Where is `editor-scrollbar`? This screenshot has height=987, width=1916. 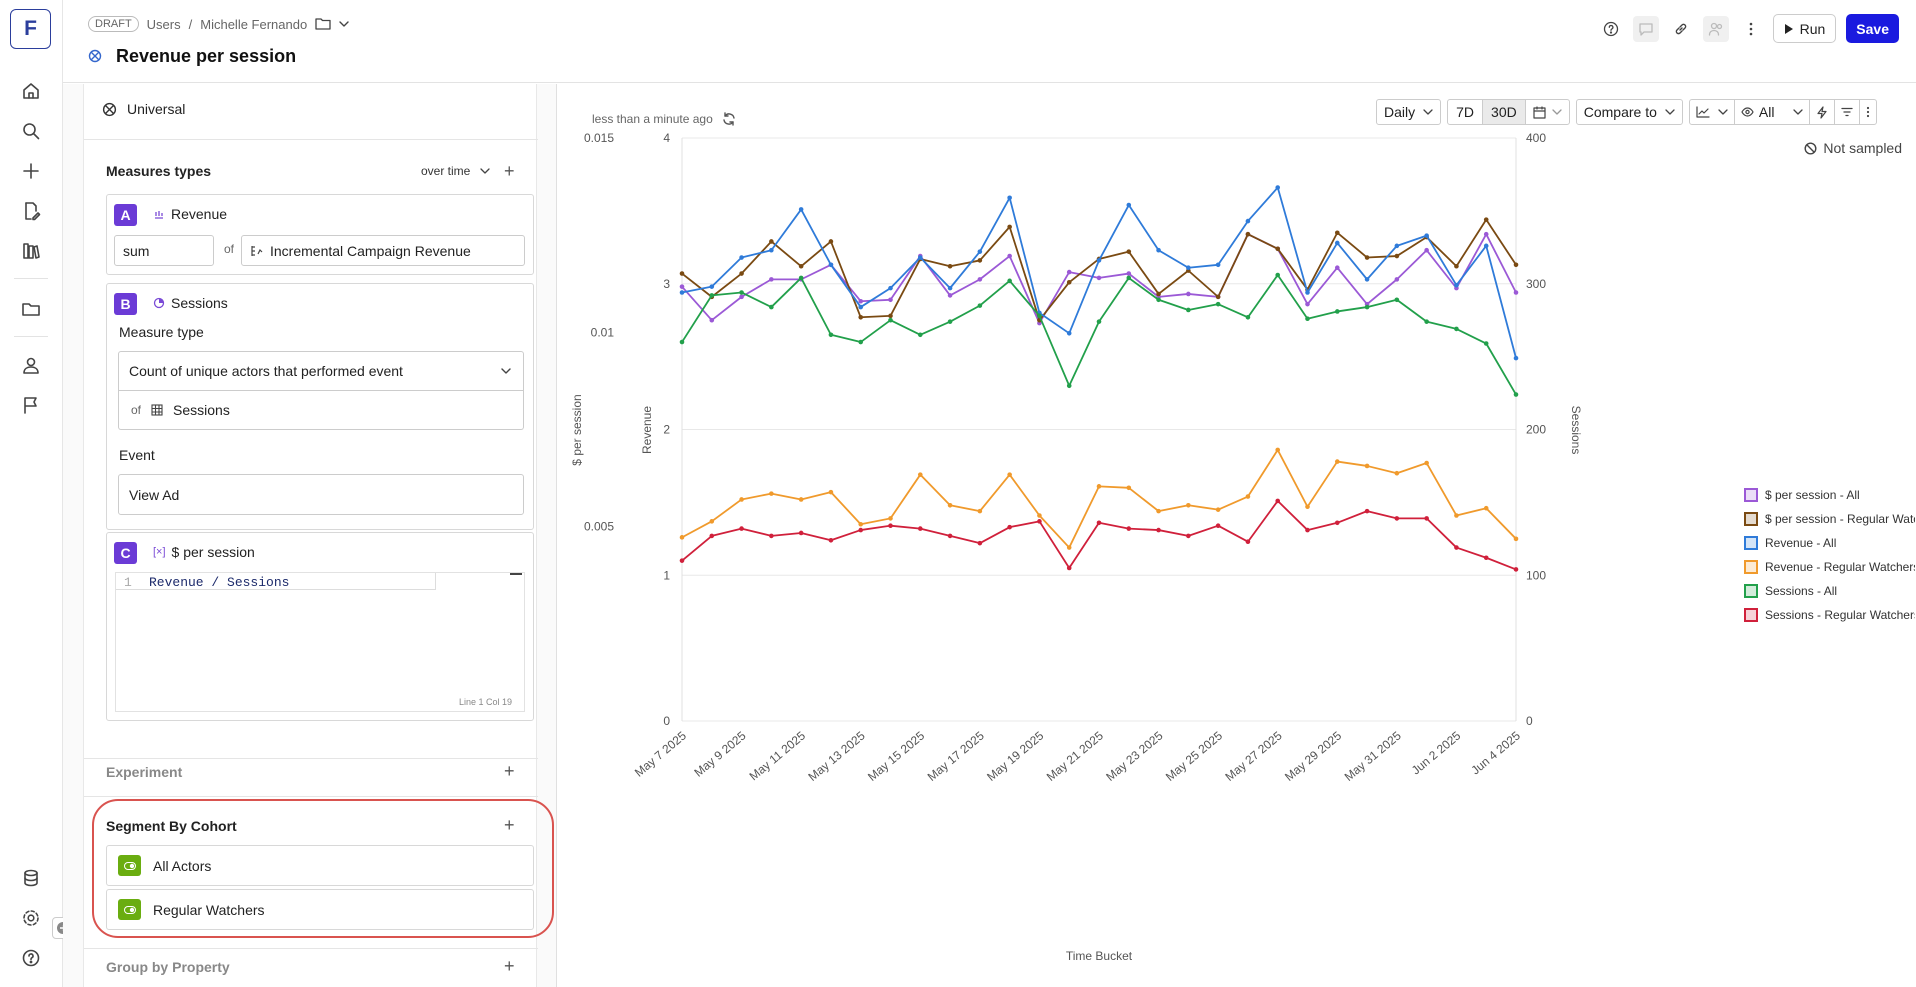 editor-scrollbar is located at coordinates (516, 574).